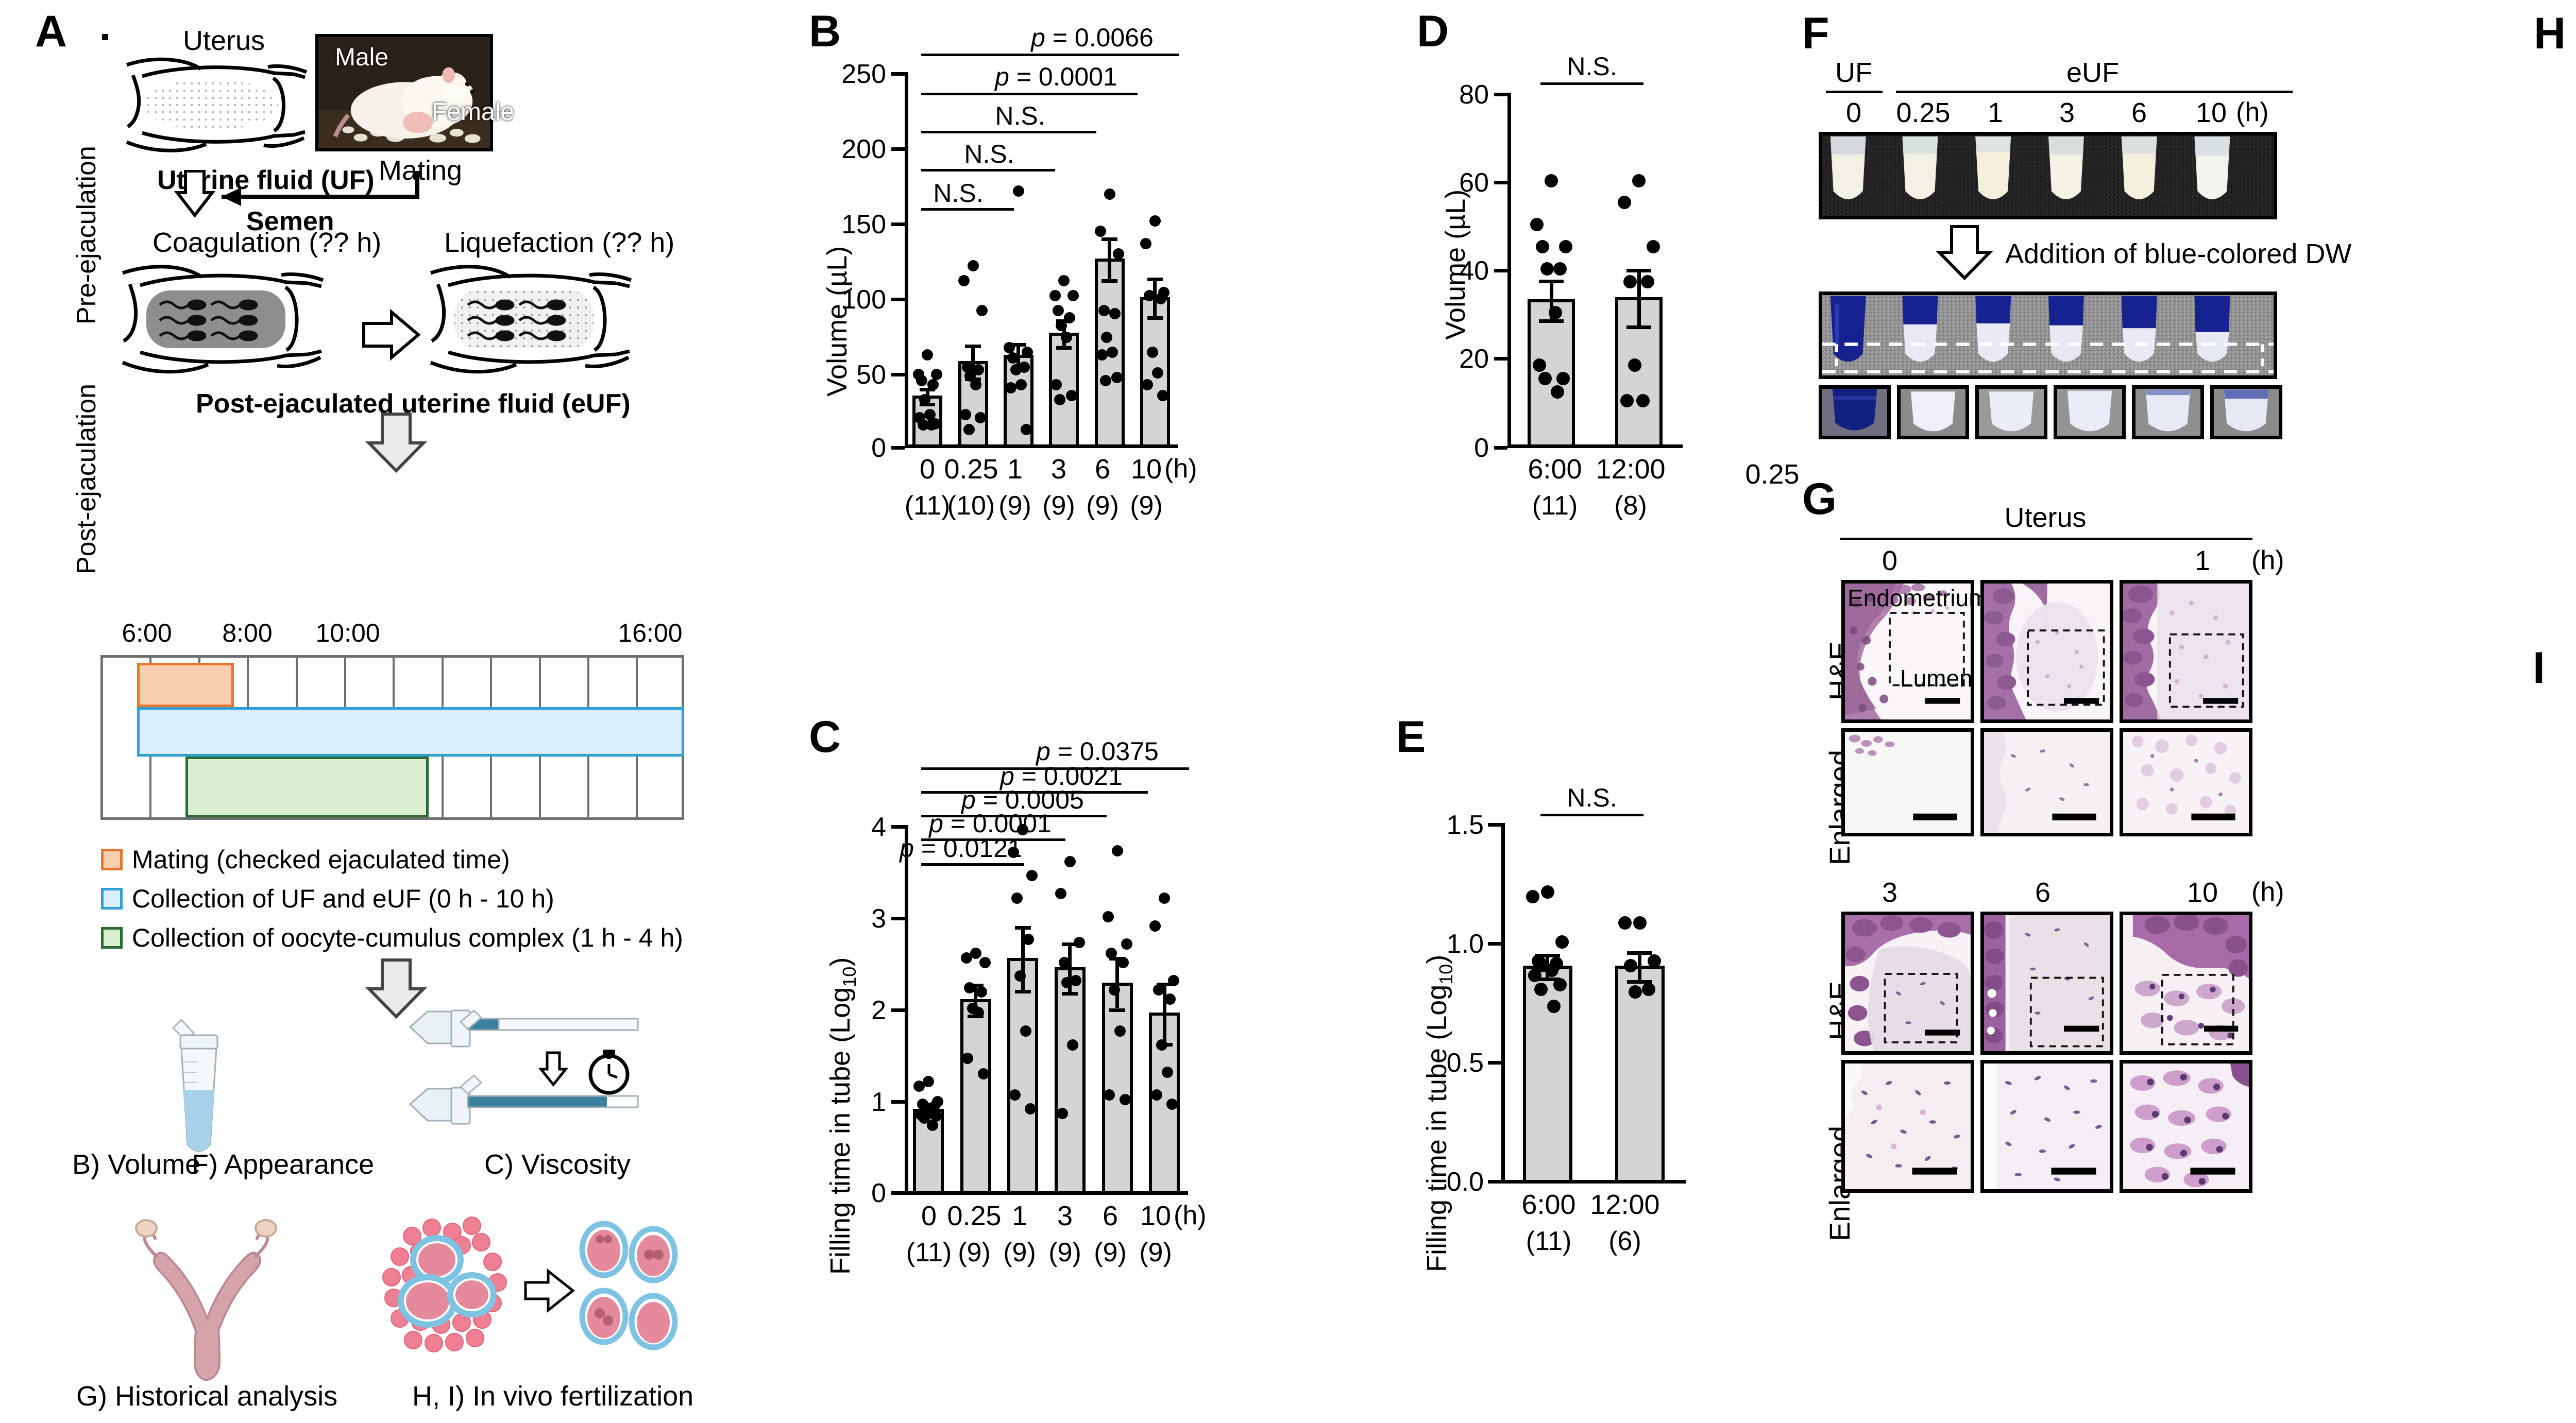  I want to click on panel-g-enlarged-3h, so click(1907, 1126).